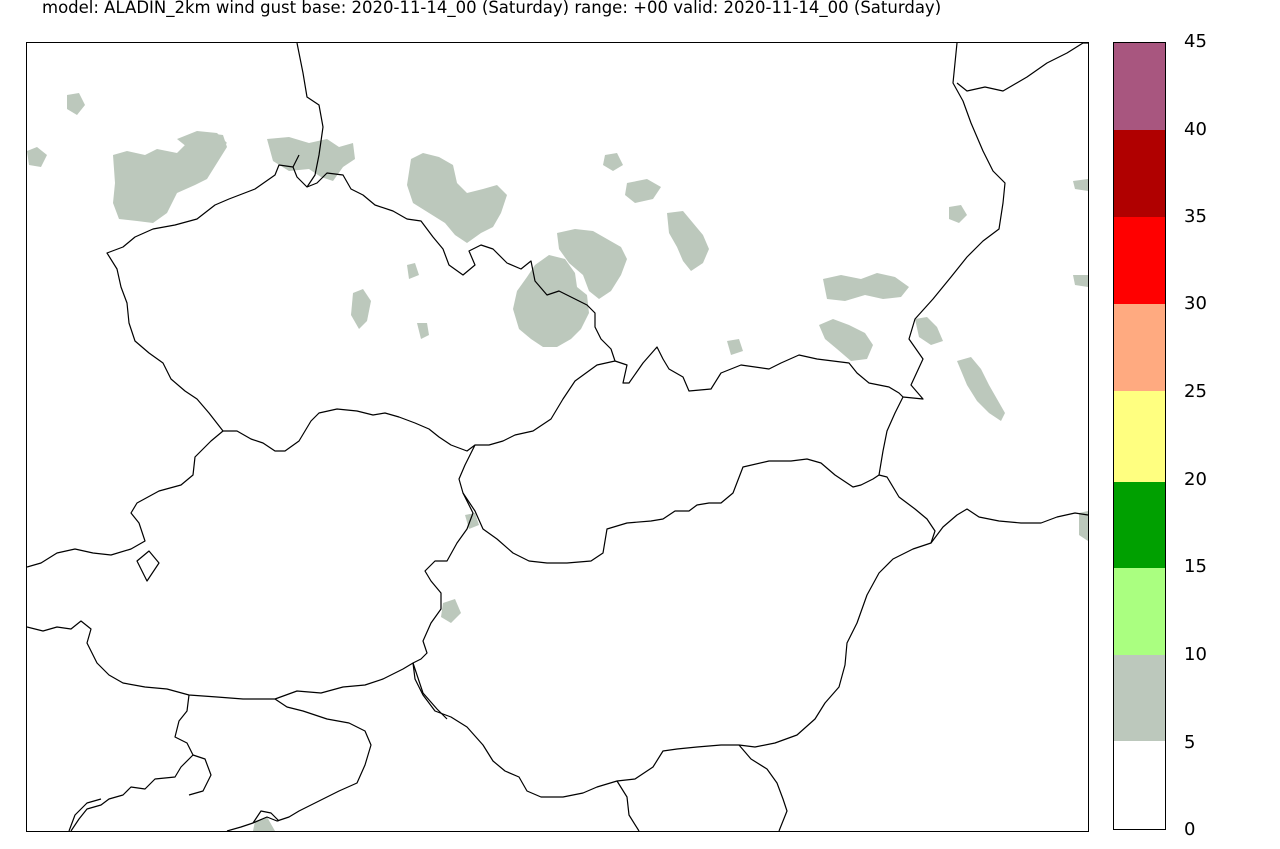 This screenshot has height=849, width=1280. I want to click on legend-tick-25: 25, so click(1195, 391).